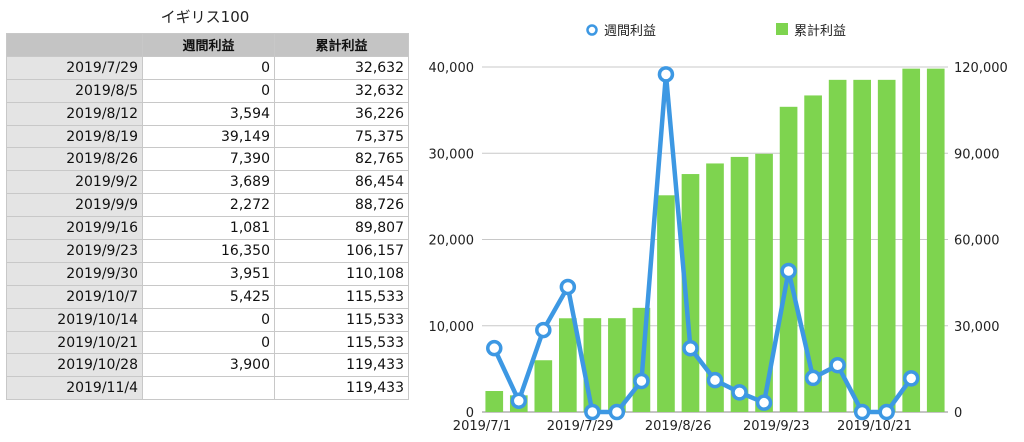  What do you see at coordinates (74, 365) in the screenshot?
I see `row-date: 2019/10/28` at bounding box center [74, 365].